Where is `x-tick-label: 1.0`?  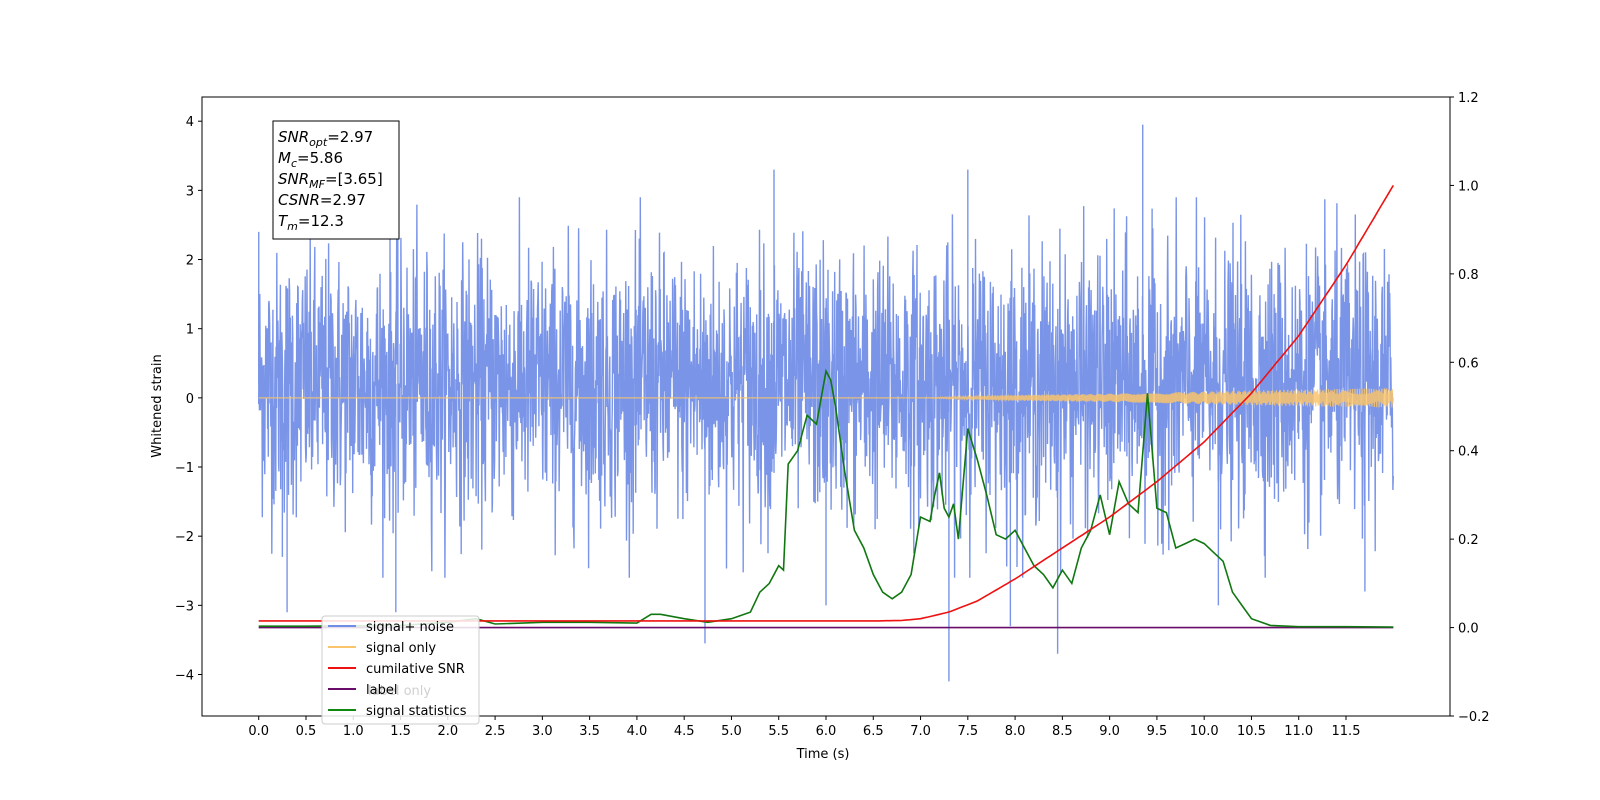 x-tick-label: 1.0 is located at coordinates (353, 731).